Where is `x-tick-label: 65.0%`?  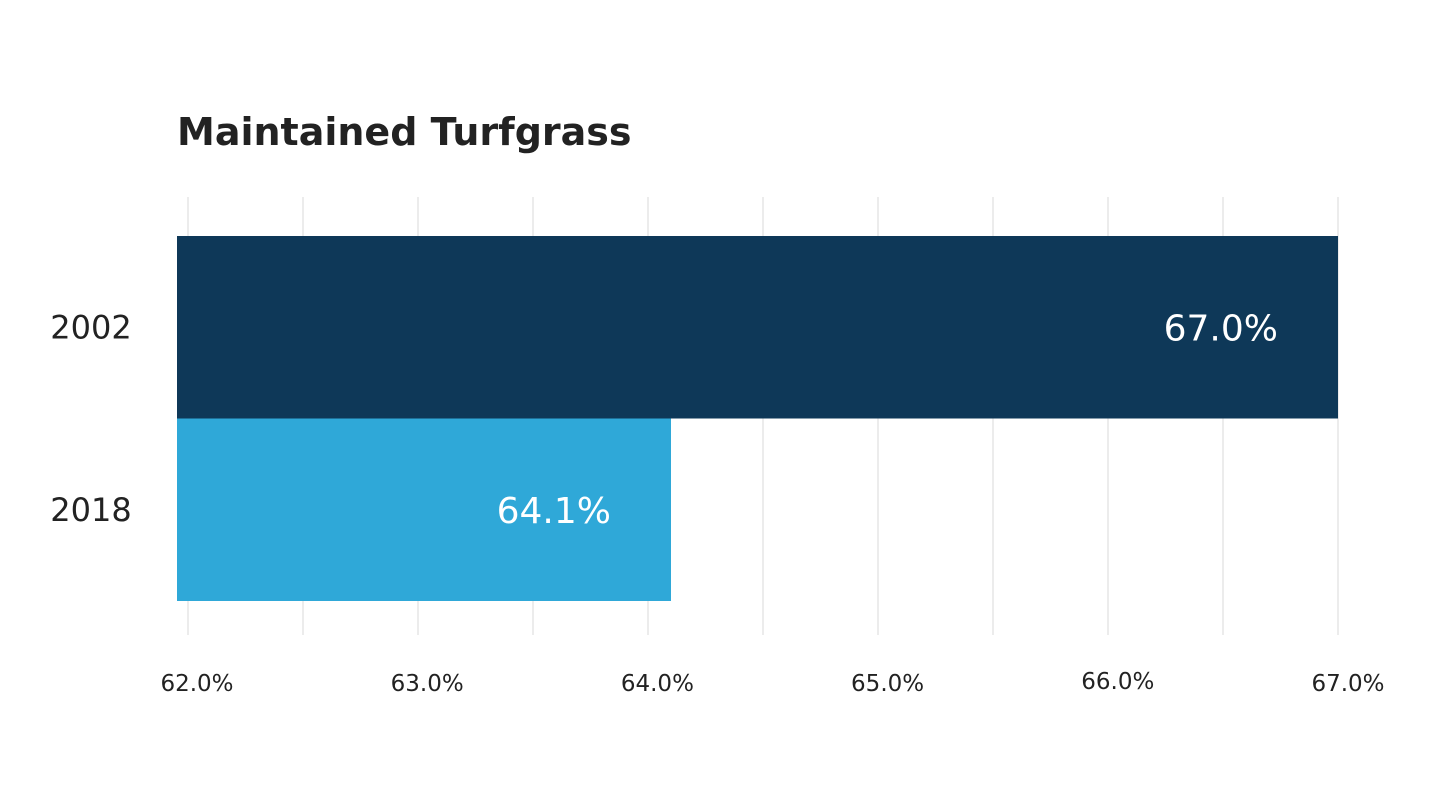
x-tick-label: 65.0% is located at coordinates (887, 684).